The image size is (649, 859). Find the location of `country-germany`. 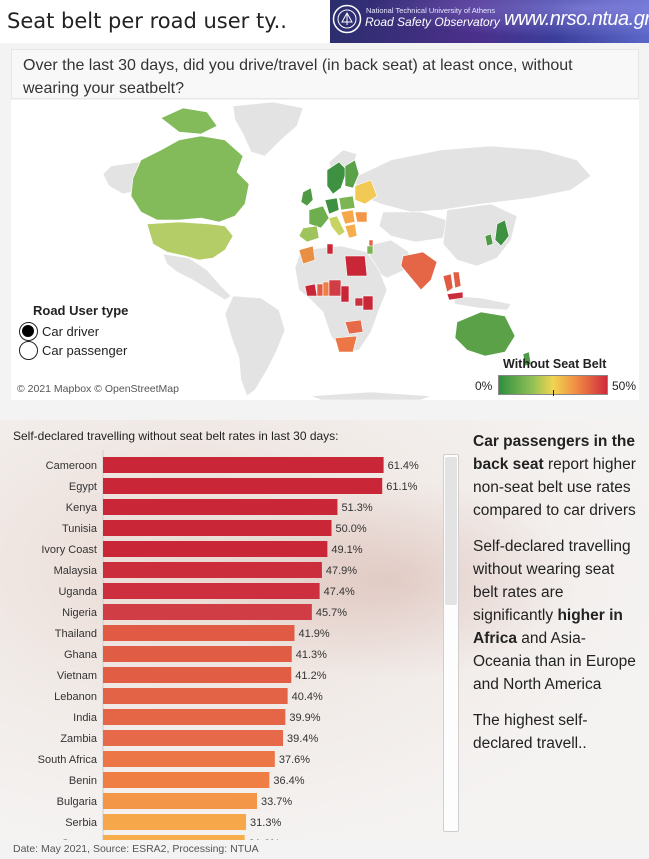

country-germany is located at coordinates (332, 206).